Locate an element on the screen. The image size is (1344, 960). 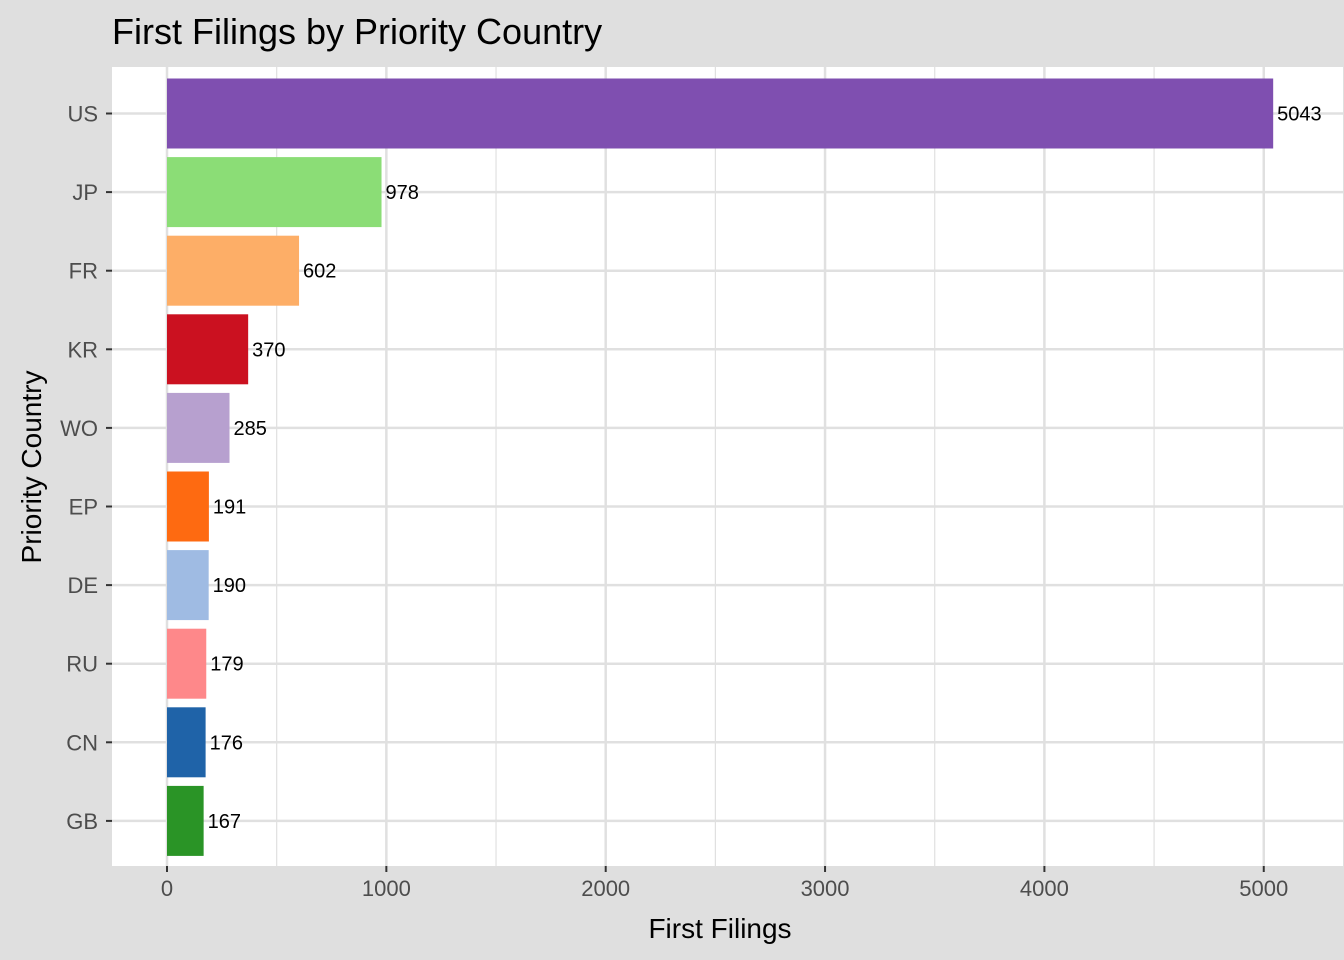
data-label-us: 5043 is located at coordinates (1299, 115).